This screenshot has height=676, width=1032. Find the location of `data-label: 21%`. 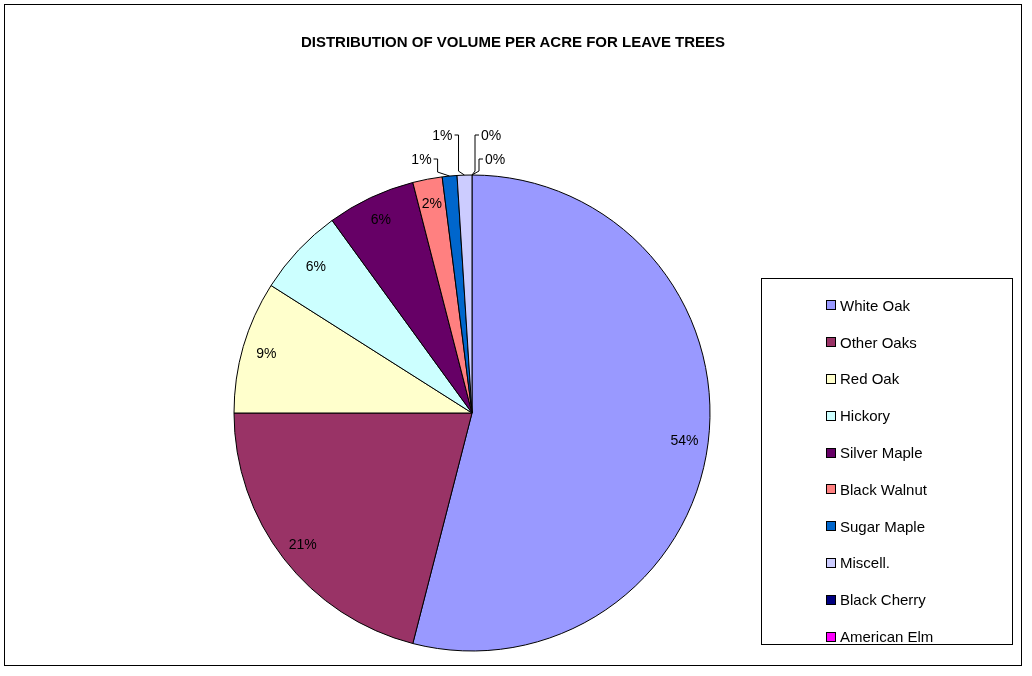

data-label: 21% is located at coordinates (302, 544).